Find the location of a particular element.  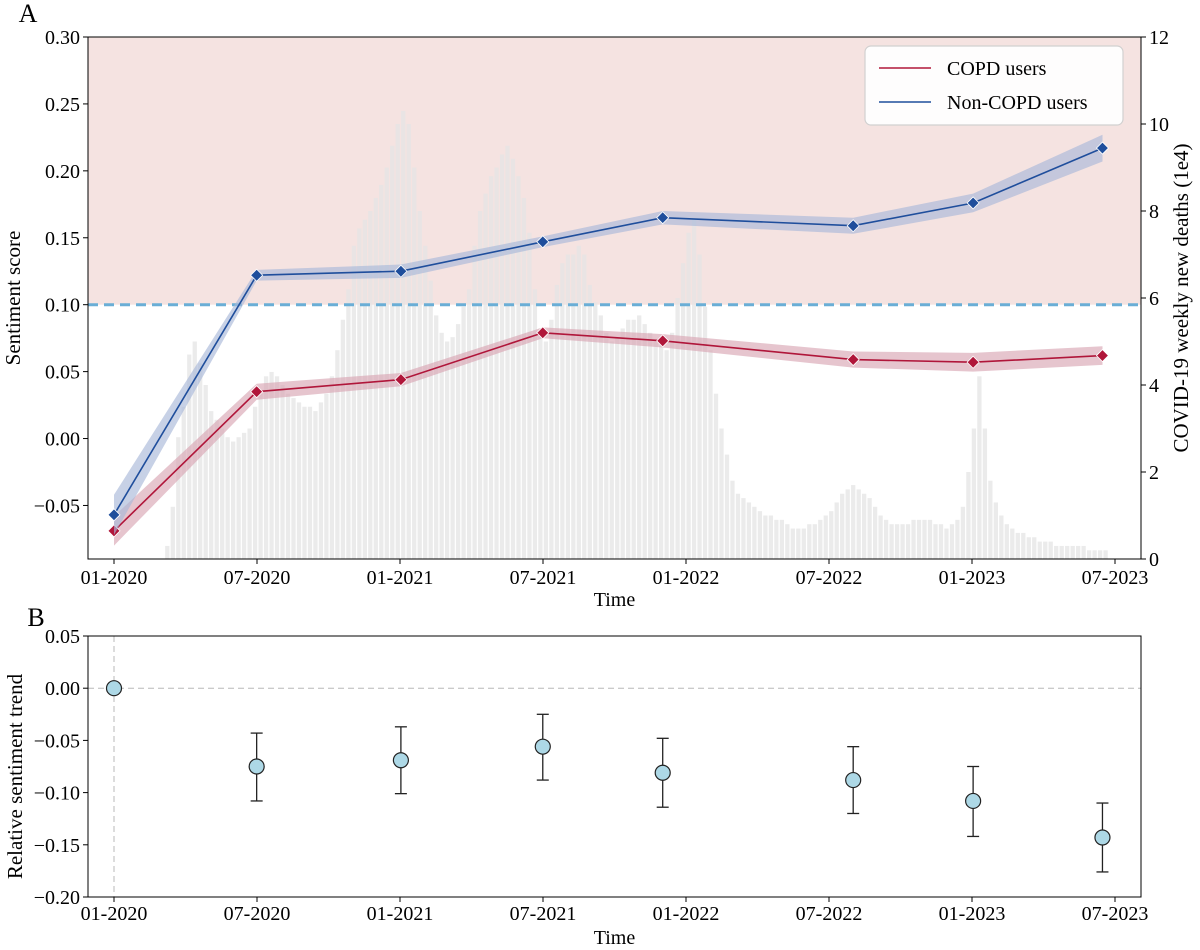

y-tick-label: 0.05 is located at coordinates (62, 637).